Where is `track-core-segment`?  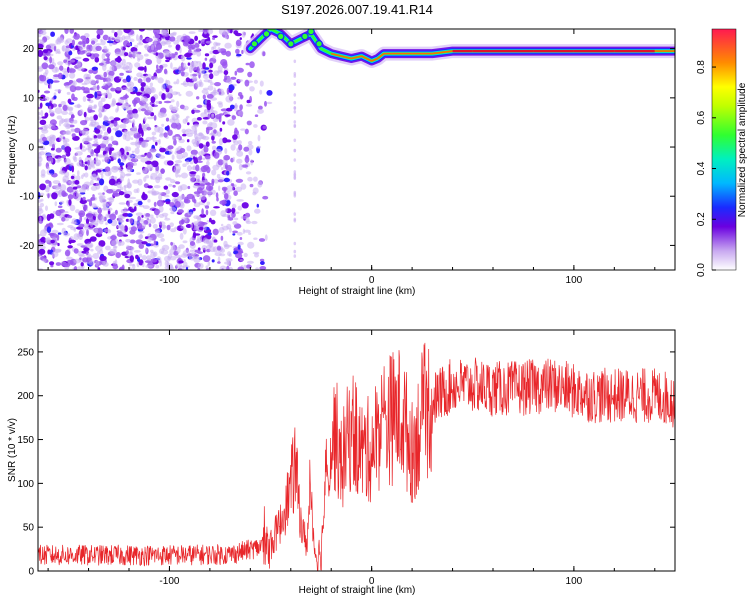
track-core-segment is located at coordinates (356, 57).